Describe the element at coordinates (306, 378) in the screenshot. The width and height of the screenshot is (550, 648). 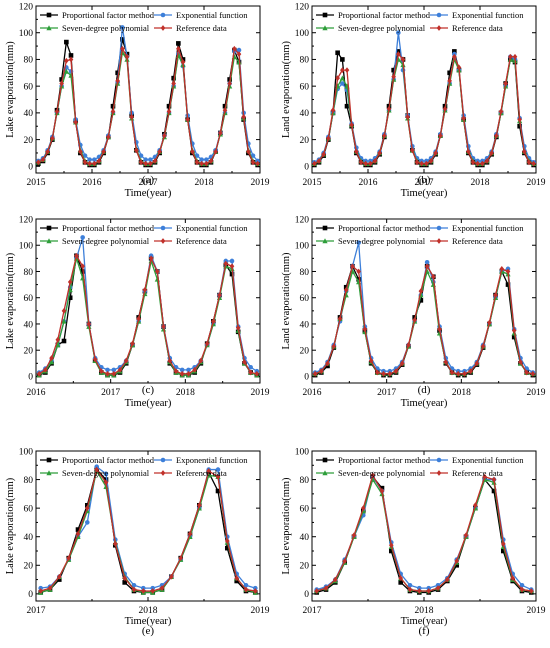
I see `y-tick-label: 0` at that location.